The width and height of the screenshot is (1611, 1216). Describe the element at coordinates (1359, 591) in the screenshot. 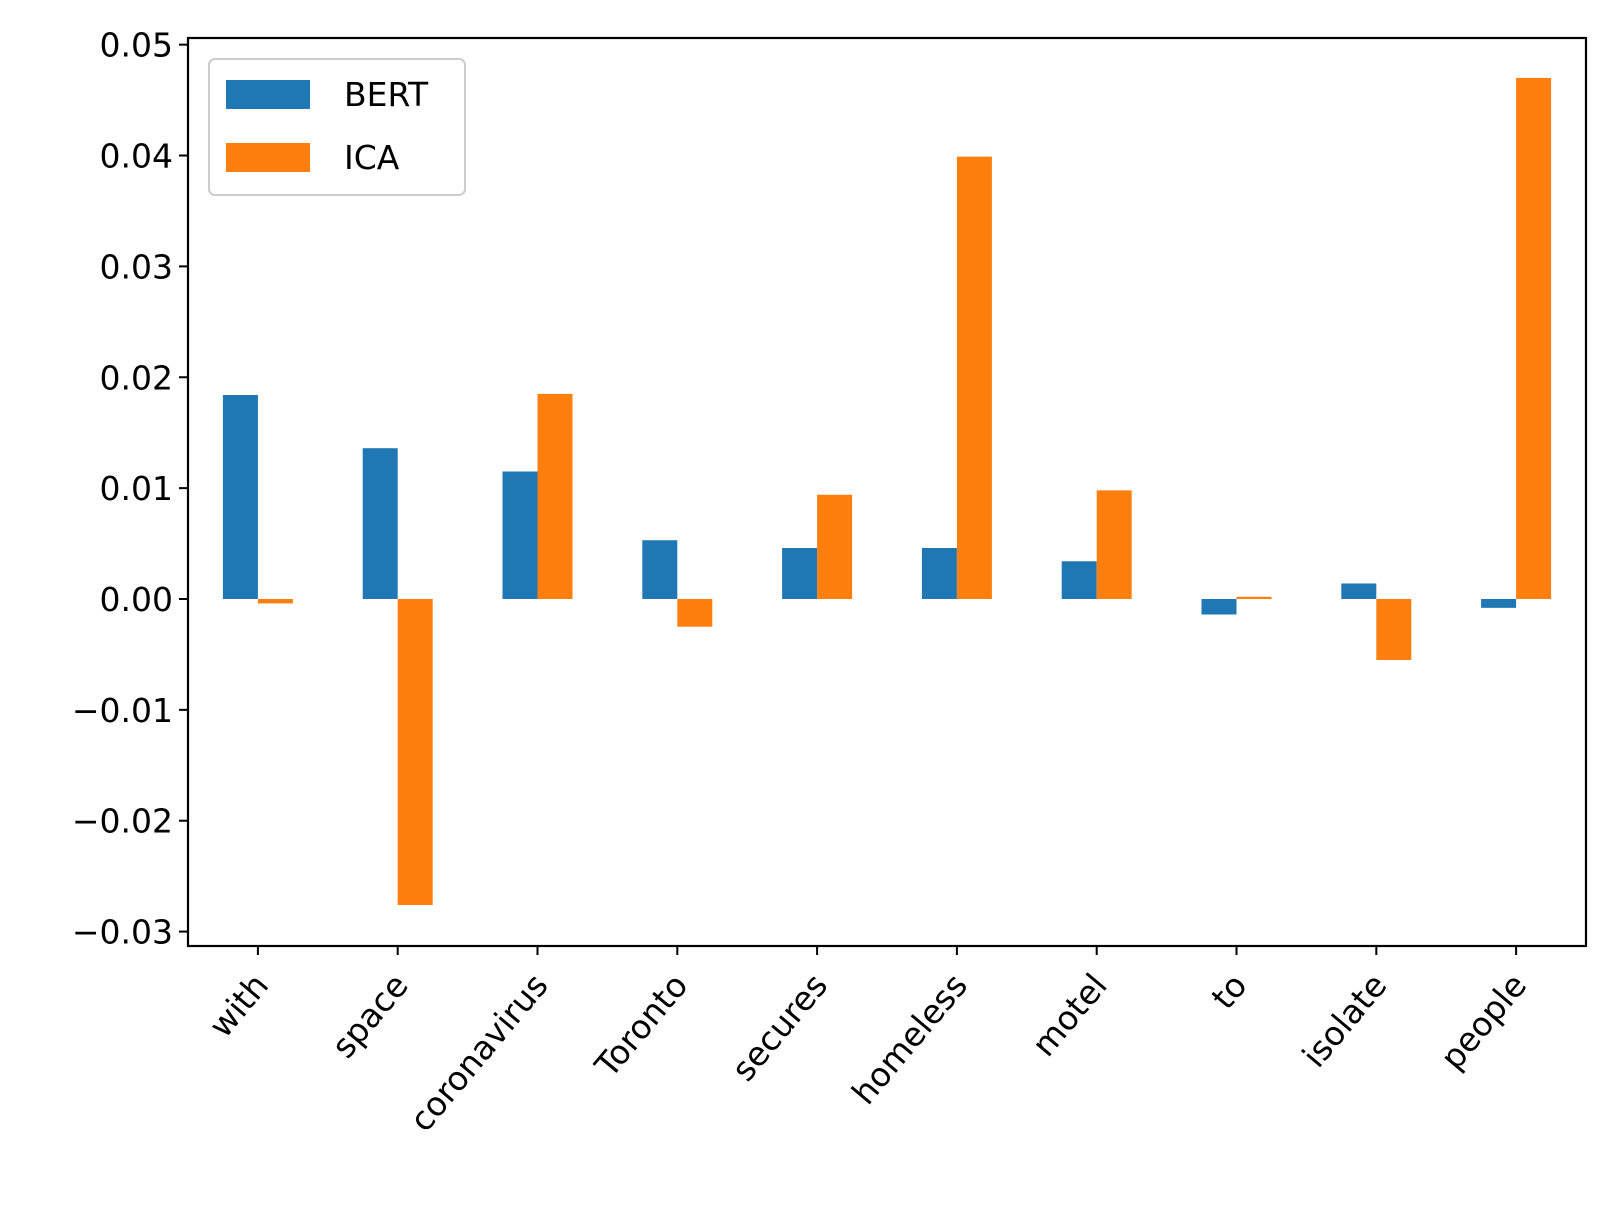

I see `bar-bert-isolate` at that location.